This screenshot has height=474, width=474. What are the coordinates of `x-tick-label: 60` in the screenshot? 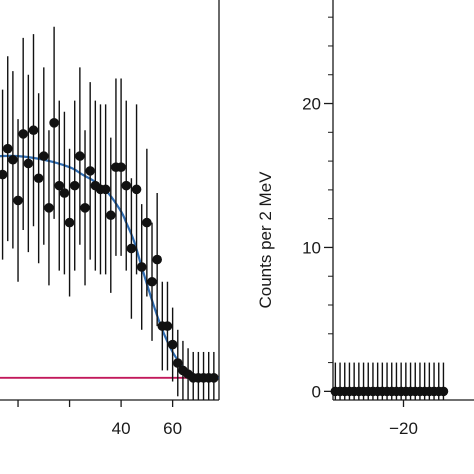 It's located at (172, 428).